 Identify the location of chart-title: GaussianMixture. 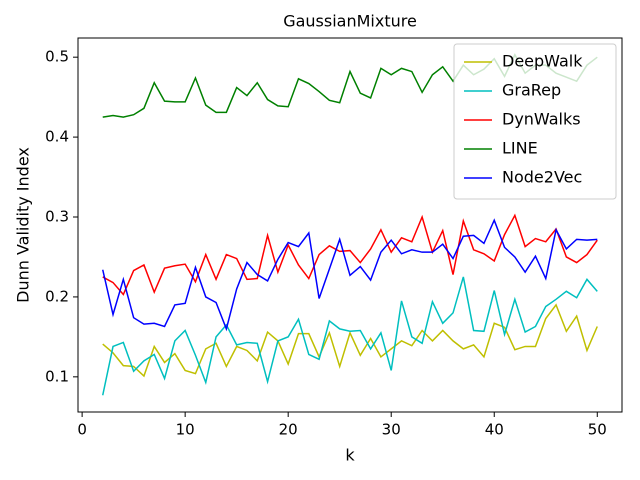
(350, 21).